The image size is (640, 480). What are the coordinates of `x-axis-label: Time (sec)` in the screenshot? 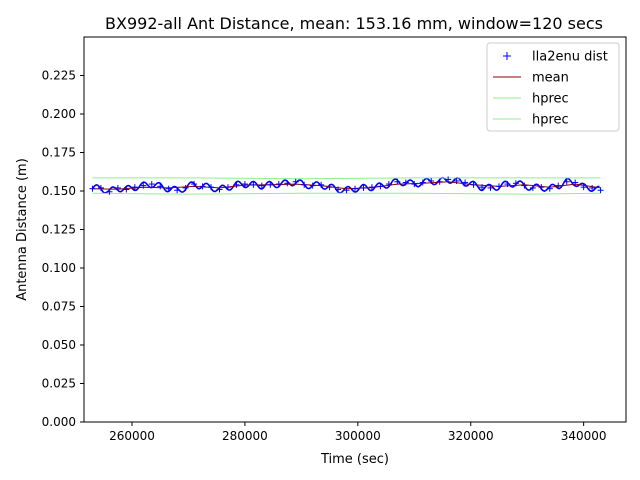 It's located at (354, 459).